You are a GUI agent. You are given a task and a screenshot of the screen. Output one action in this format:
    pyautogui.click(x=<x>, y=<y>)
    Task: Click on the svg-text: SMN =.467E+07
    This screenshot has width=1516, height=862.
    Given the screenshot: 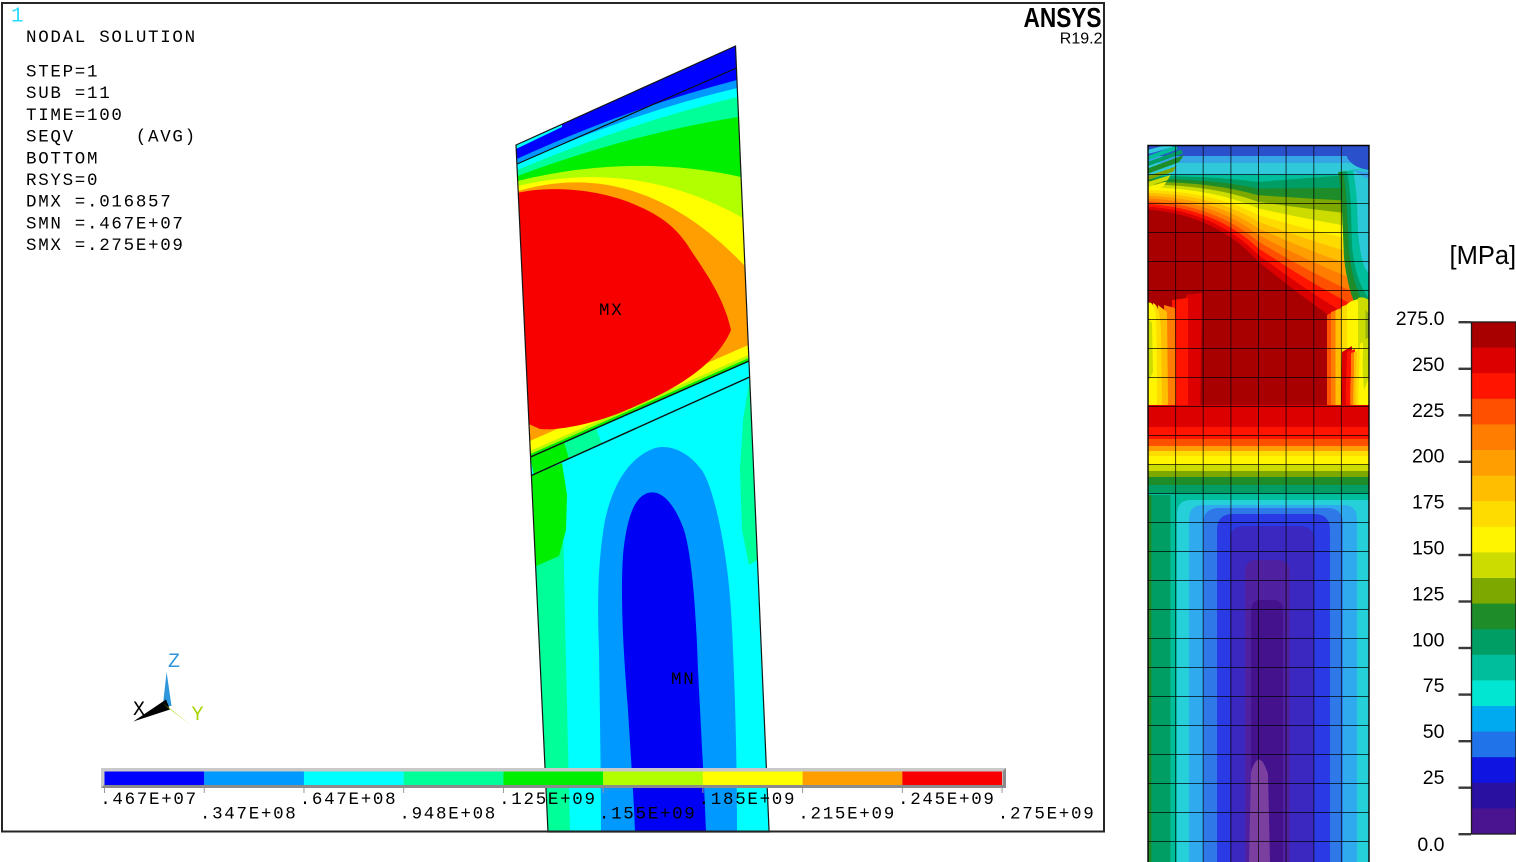 What is the action you would take?
    pyautogui.click(x=105, y=224)
    